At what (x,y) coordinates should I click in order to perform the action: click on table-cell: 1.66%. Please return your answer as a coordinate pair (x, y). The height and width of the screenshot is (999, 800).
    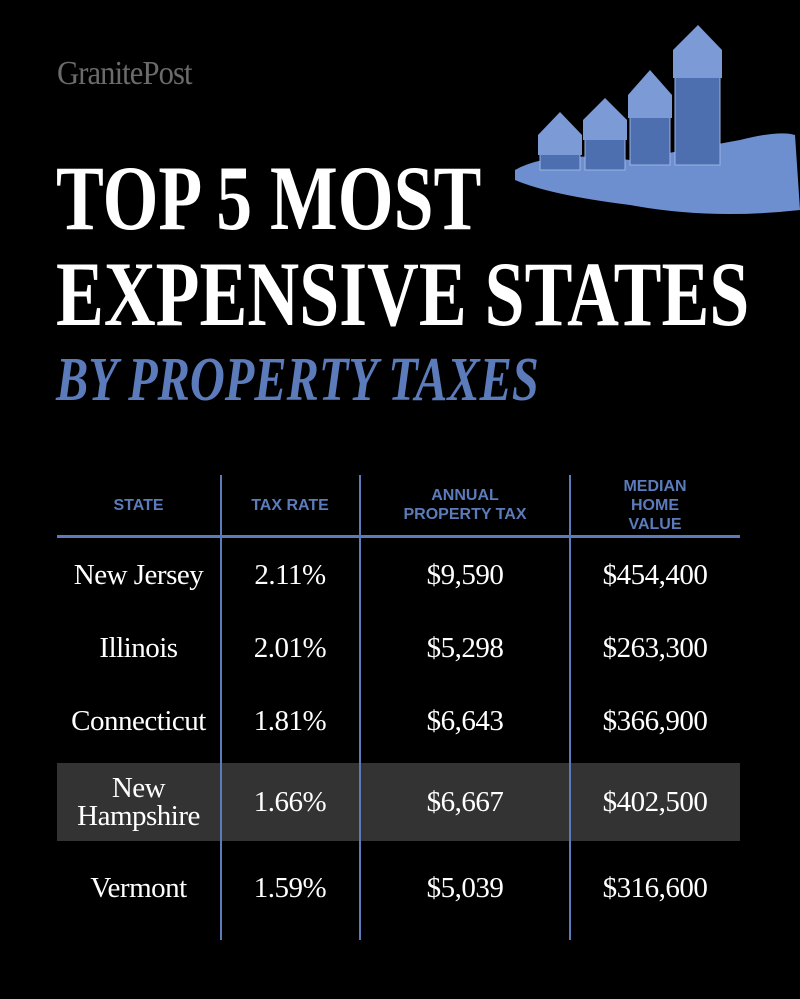
    Looking at the image, I should click on (290, 802).